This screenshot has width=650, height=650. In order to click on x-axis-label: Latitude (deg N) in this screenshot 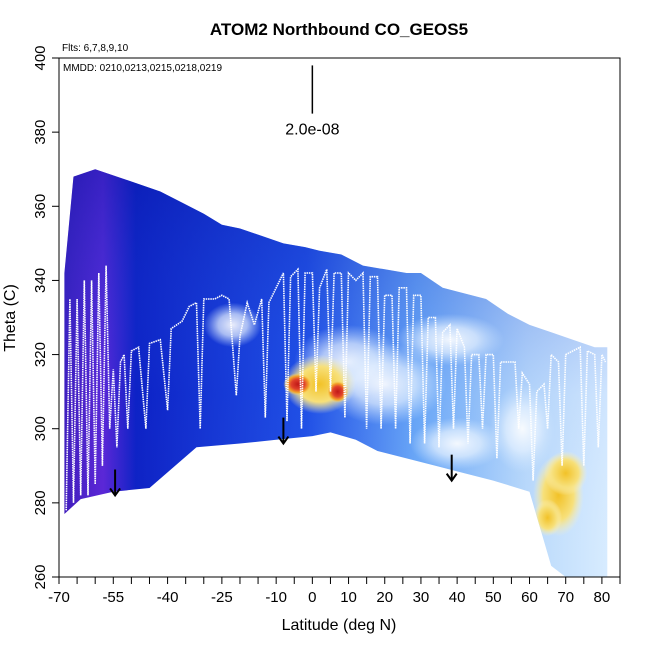, I will do `click(339, 625)`.